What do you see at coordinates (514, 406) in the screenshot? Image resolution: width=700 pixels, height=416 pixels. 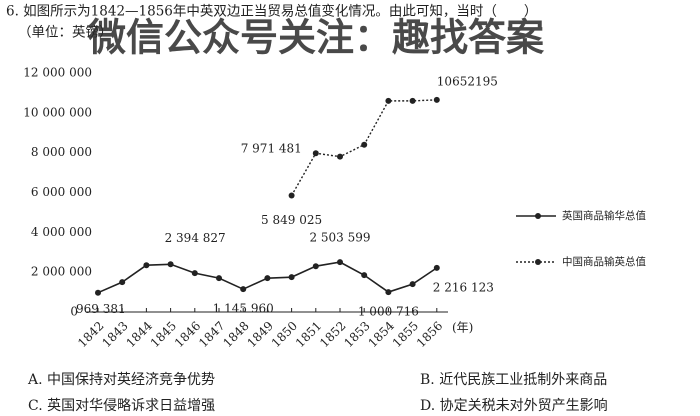 I see `option: D. 协定关税未对外贸产生影响` at bounding box center [514, 406].